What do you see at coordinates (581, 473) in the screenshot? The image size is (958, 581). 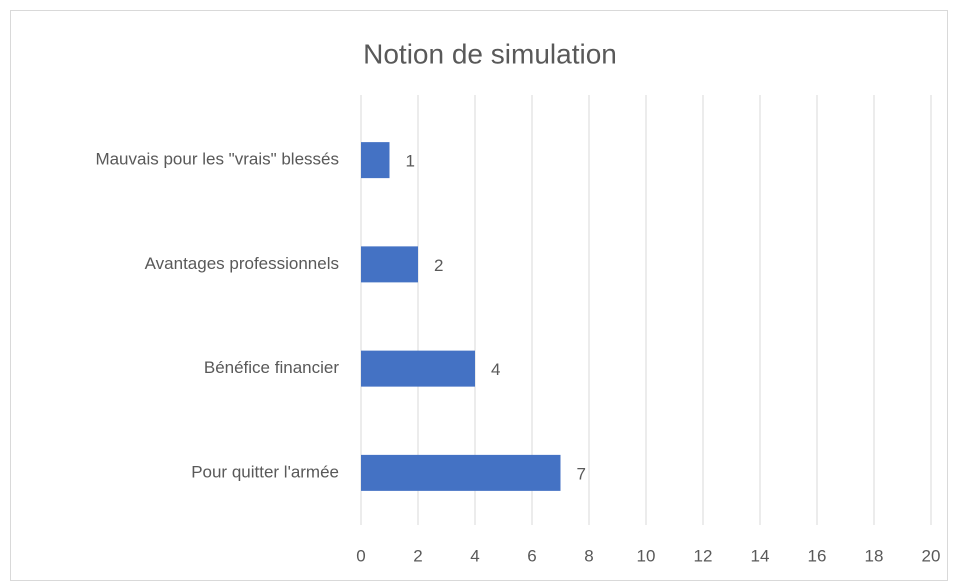 I see `data-label: 7` at bounding box center [581, 473].